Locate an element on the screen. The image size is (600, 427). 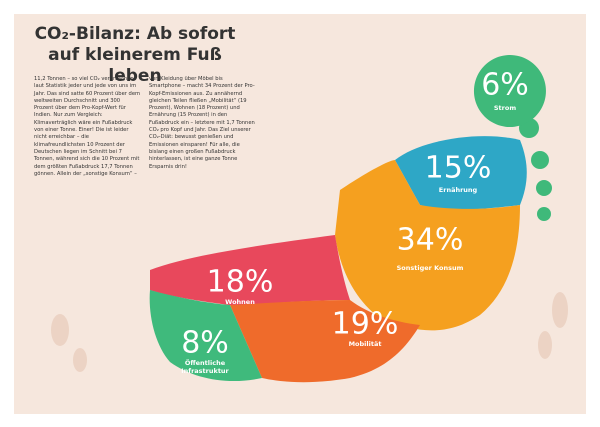
category-label: Wohnen is located at coordinates (240, 302).